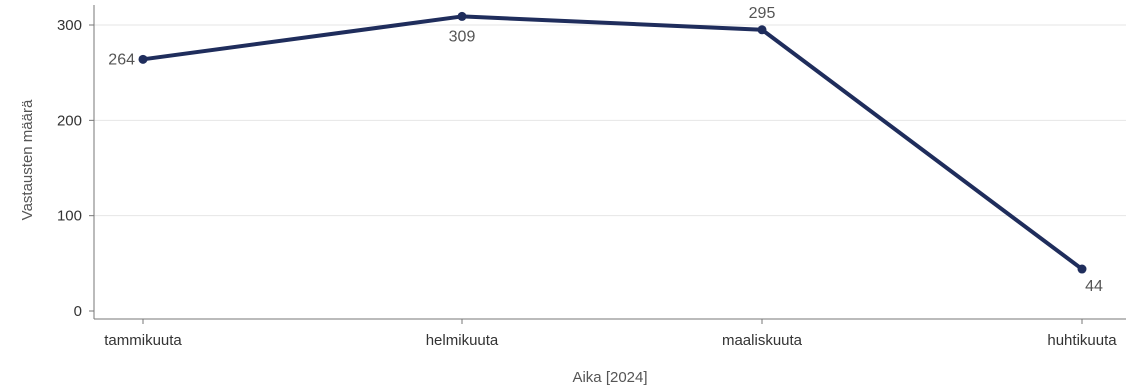 The height and width of the screenshot is (385, 1128). I want to click on x-tick-label-1: tammikuuta, so click(143, 340).